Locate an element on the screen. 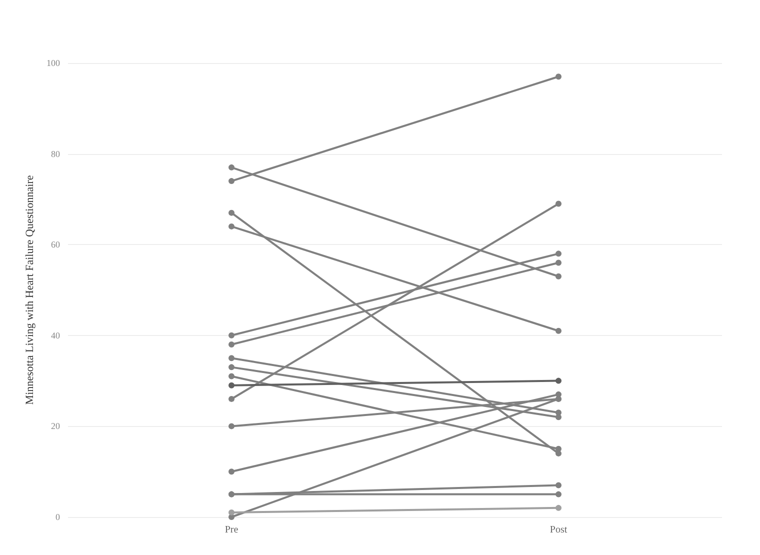 Image resolution: width=760 pixels, height=555 pixels. y-tick-label: 100 is located at coordinates (53, 63).